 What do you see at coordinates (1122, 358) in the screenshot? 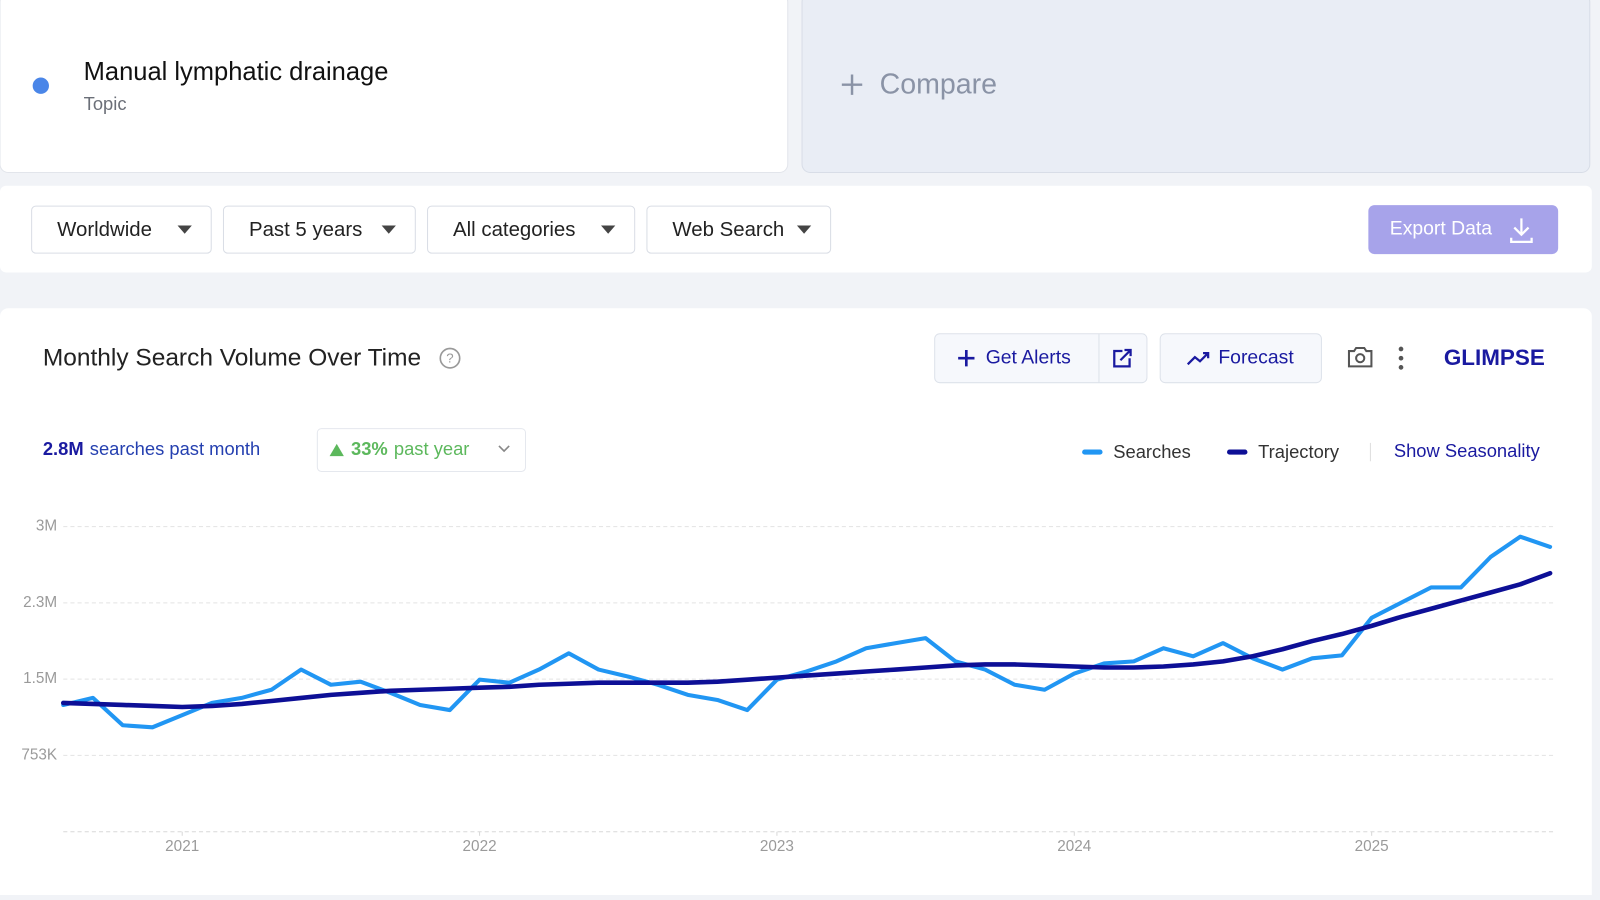
I see `external-icon` at bounding box center [1122, 358].